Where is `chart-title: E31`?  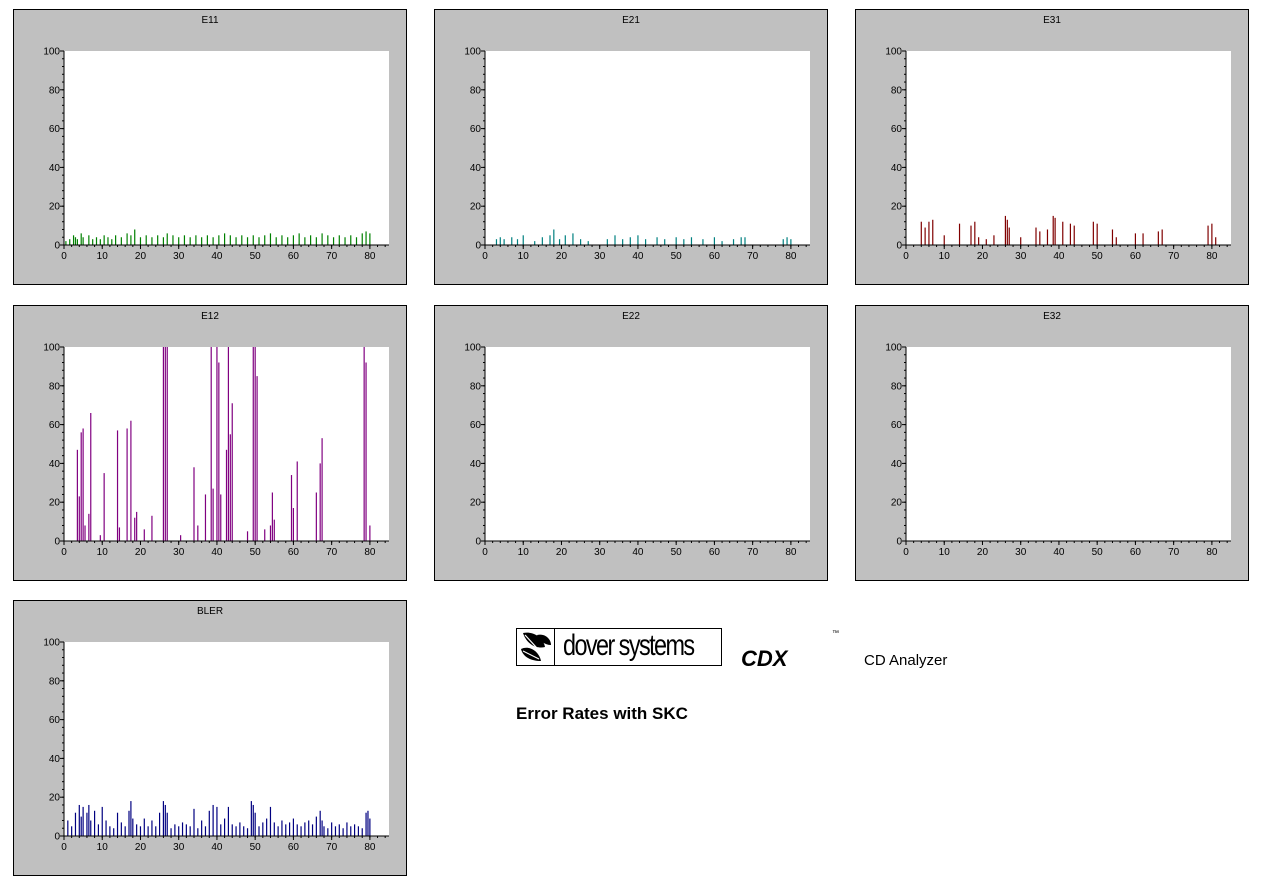 chart-title: E31 is located at coordinates (1052, 20).